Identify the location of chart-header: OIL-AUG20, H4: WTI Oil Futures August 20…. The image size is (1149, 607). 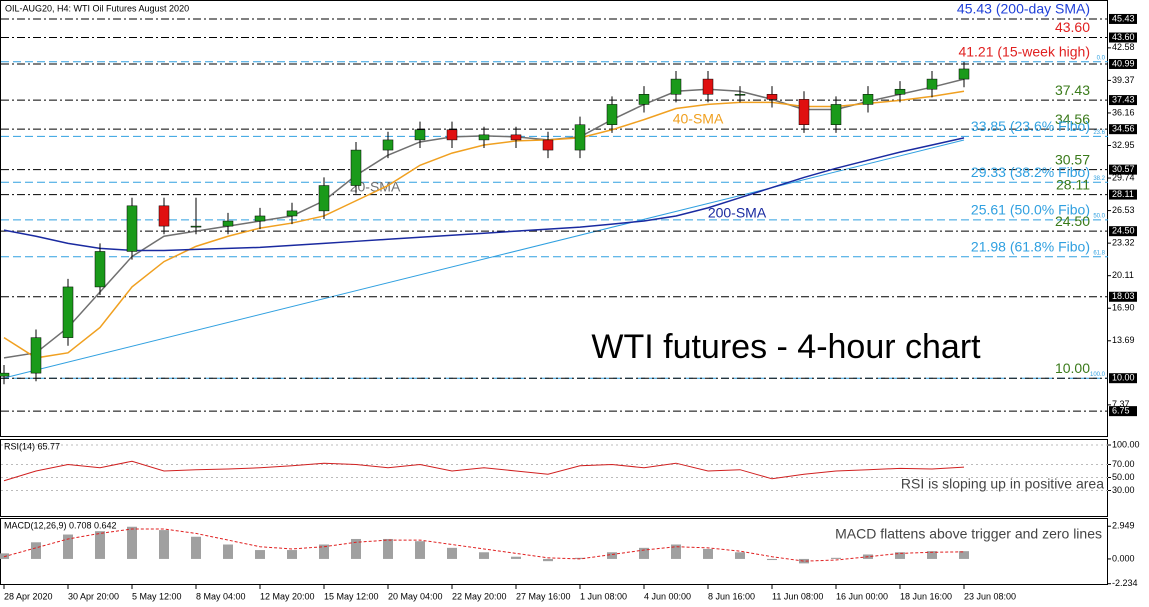
(97, 8).